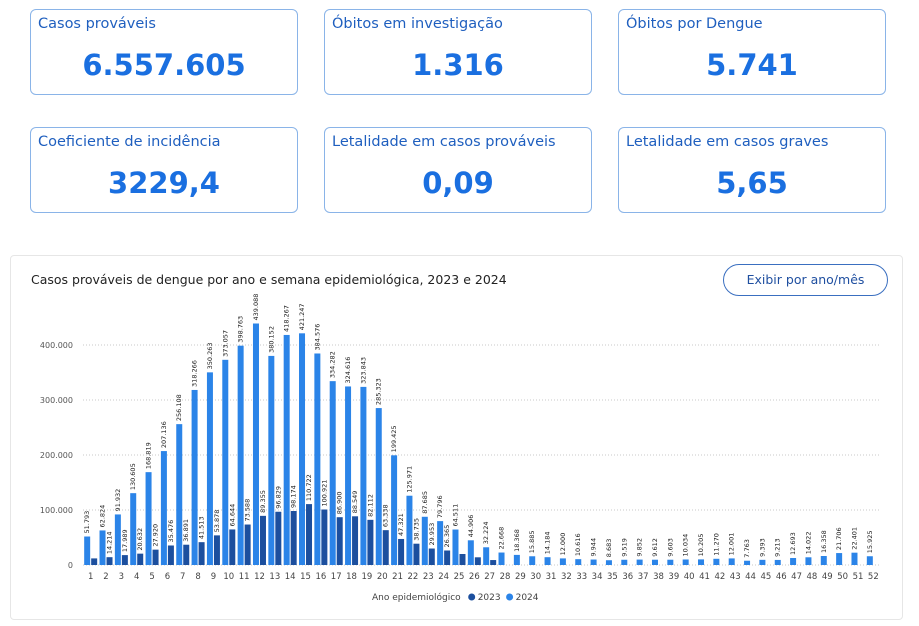  What do you see at coordinates (670, 547) in the screenshot?
I see `data-label: 9.603` at bounding box center [670, 547].